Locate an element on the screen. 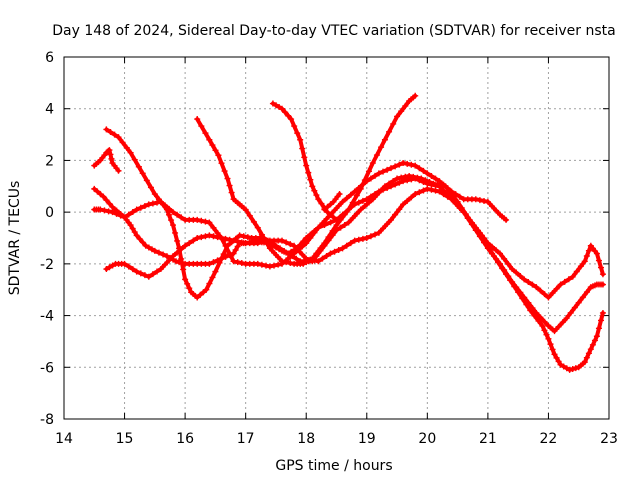 This screenshot has width=640, height=480. y-tick-label: -4 is located at coordinates (47, 317).